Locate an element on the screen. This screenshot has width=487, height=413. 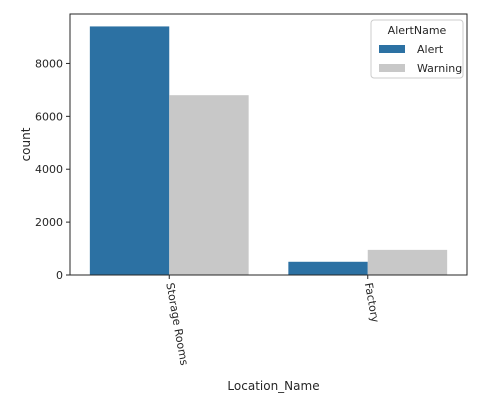
legend-label-warning: Warning is located at coordinates (439, 68).